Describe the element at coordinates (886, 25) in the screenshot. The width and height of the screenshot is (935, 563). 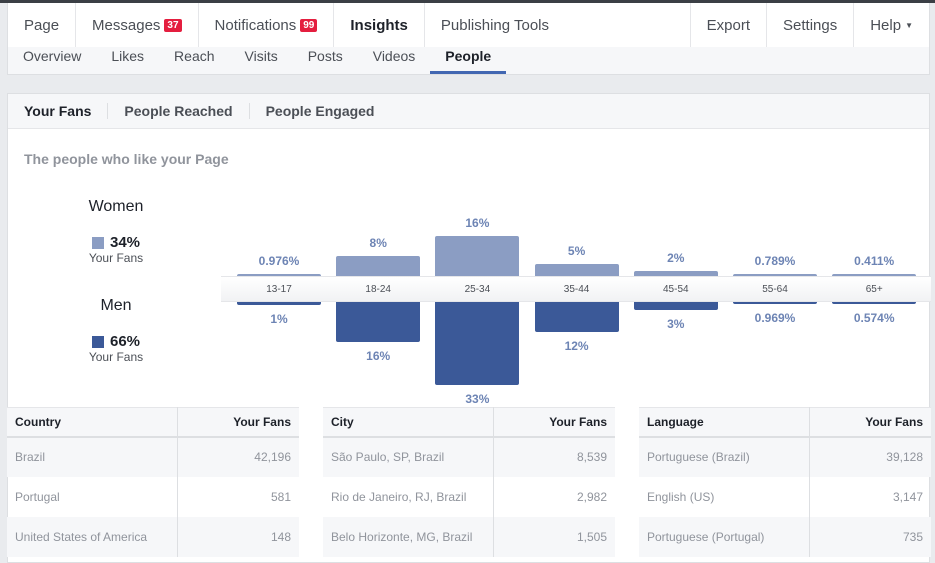
I see `nav-label: Help` at that location.